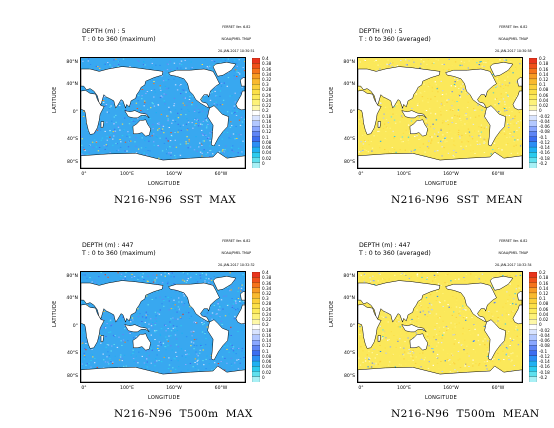 Image resolution: width=554 pixels, height=428 pixels. What do you see at coordinates (267, 278) in the screenshot?
I see `colorbar-label: 0.38` at bounding box center [267, 278].